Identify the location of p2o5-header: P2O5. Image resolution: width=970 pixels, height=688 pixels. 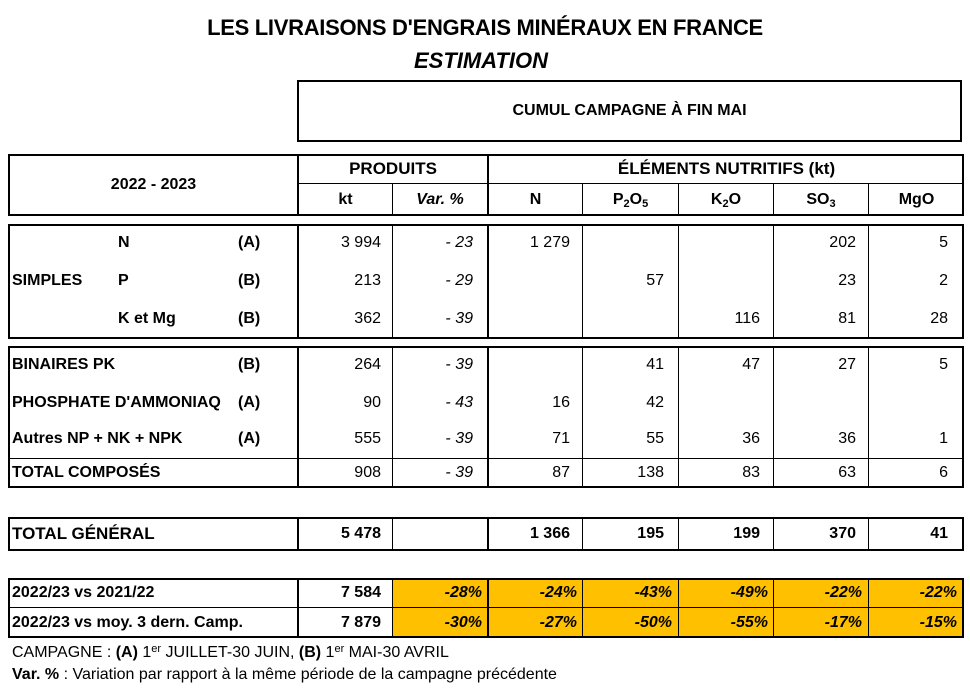
(630, 200).